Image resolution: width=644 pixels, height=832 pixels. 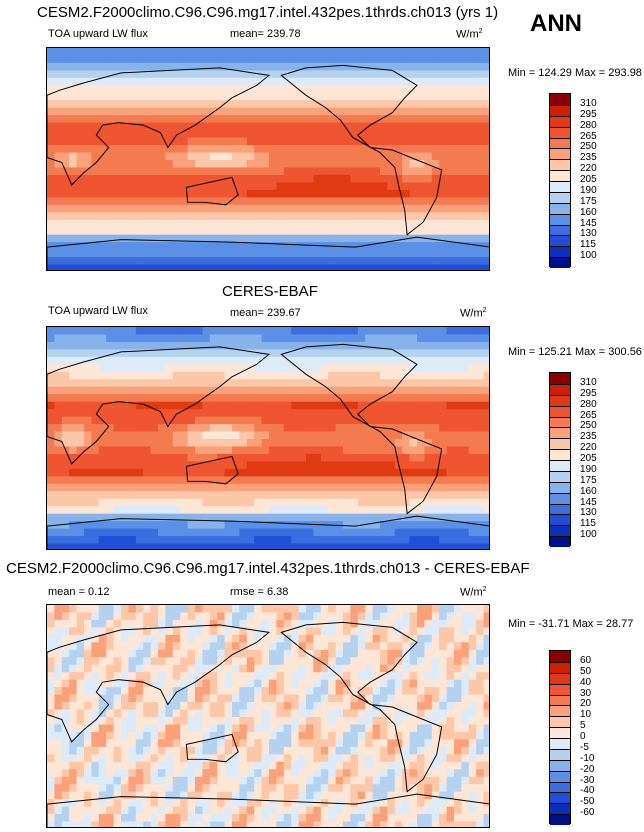 What do you see at coordinates (259, 592) in the screenshot?
I see `panel3-rmse-label: rmse = 6.38` at bounding box center [259, 592].